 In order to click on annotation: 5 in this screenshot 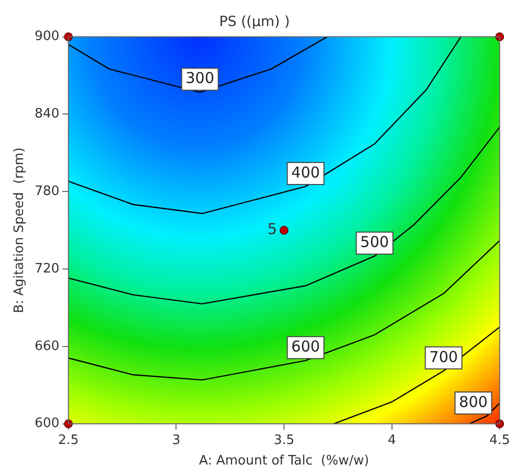, I will do `click(272, 229)`.